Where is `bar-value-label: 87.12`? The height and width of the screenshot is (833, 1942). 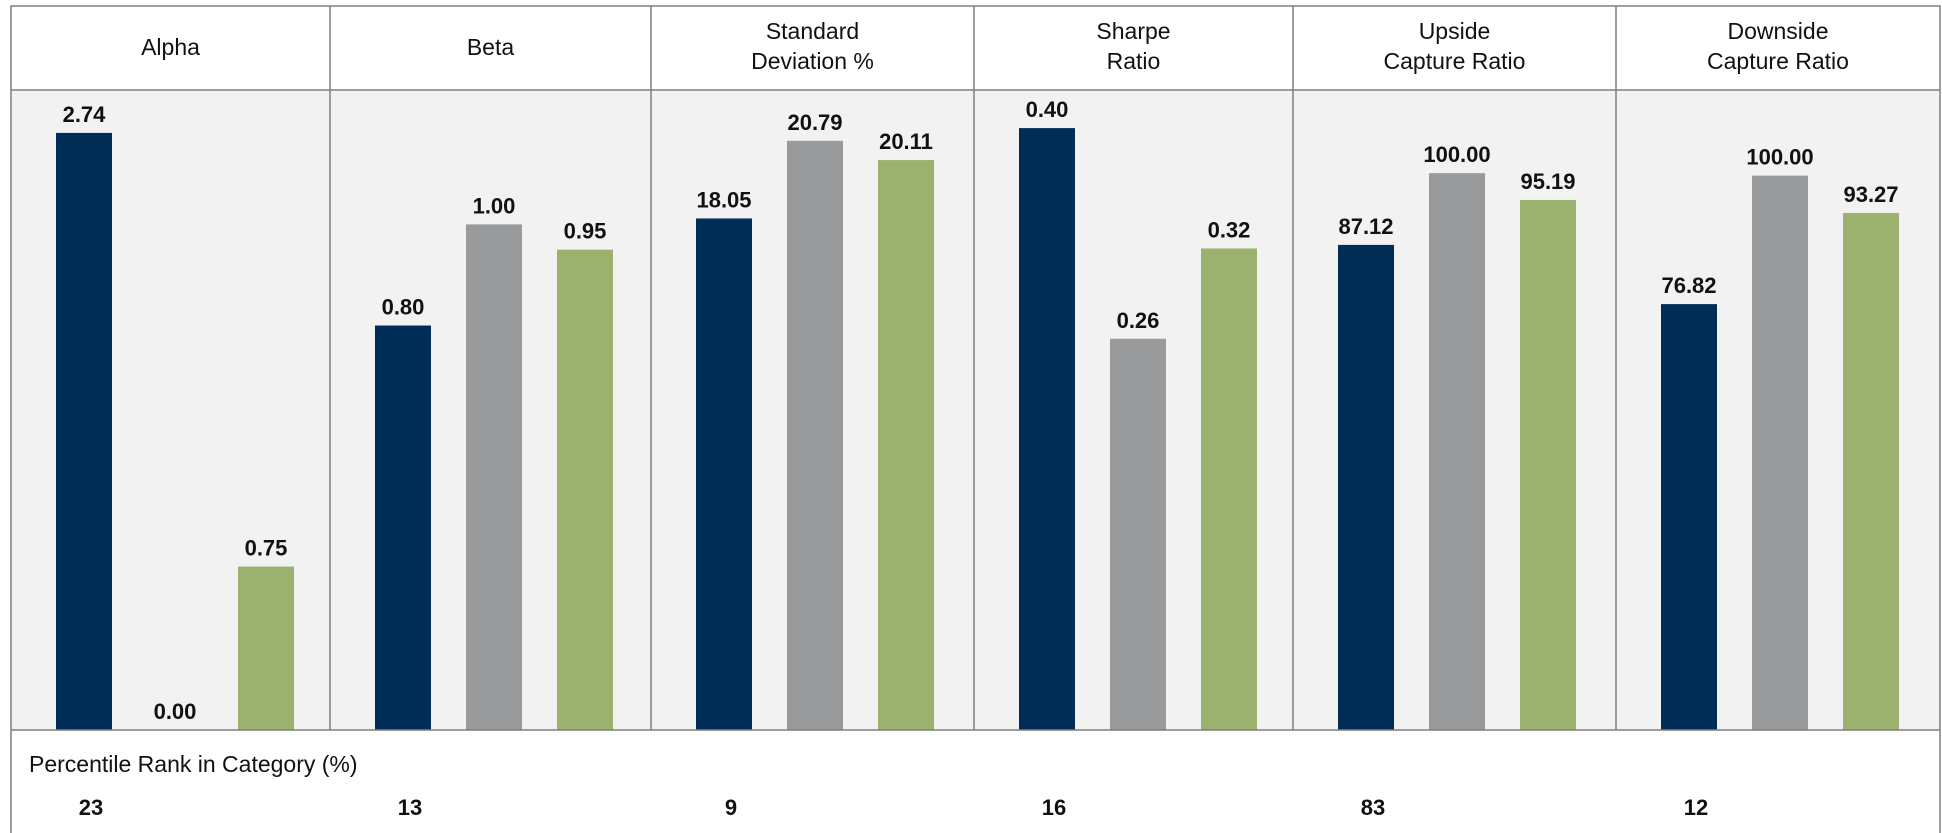 bar-value-label: 87.12 is located at coordinates (1365, 226).